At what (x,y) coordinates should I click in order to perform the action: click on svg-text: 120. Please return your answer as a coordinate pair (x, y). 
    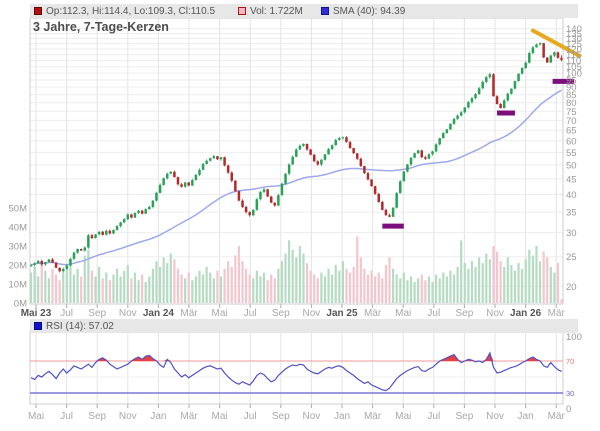
    Looking at the image, I should click on (574, 50).